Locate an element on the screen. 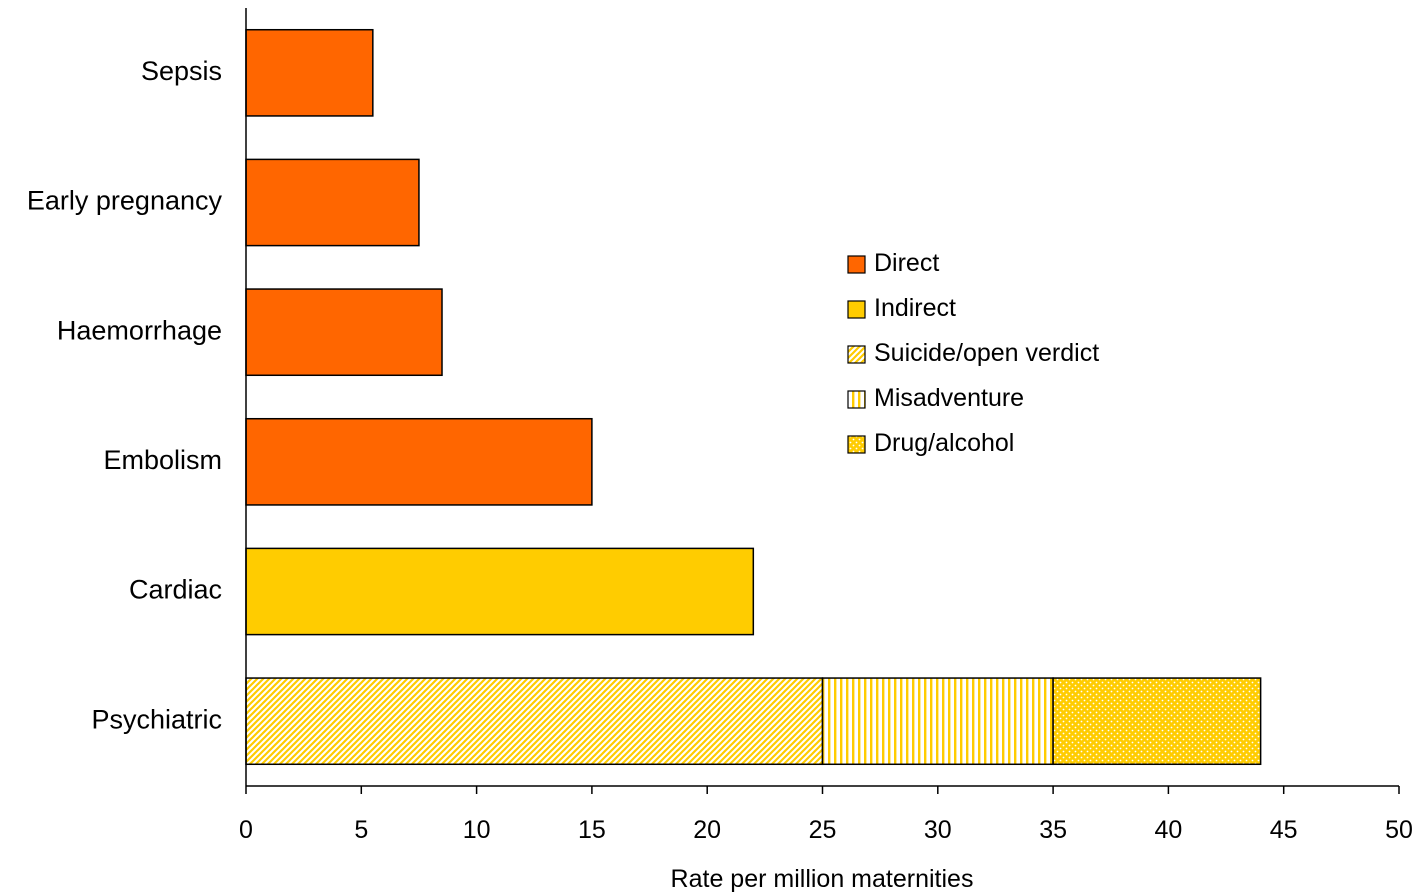 The height and width of the screenshot is (894, 1420). x-tick-label-20: 20 is located at coordinates (707, 830).